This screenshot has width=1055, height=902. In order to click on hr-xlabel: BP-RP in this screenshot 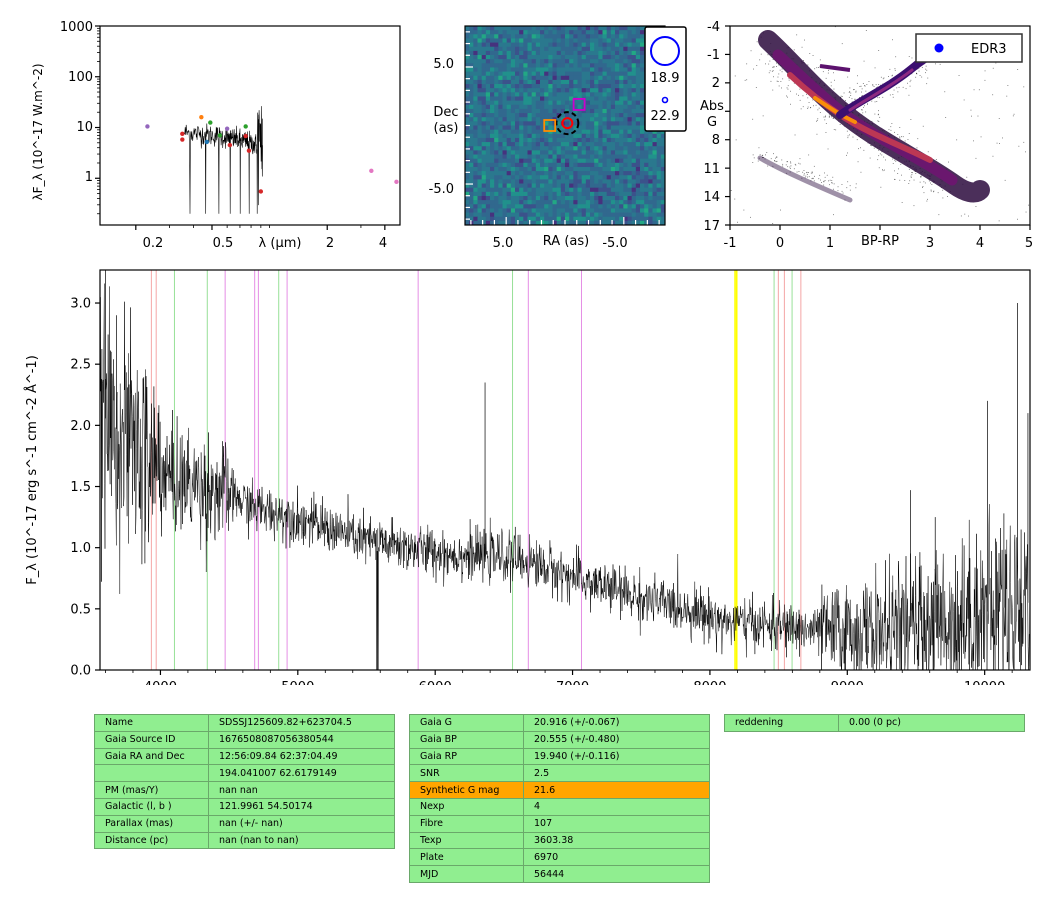, I will do `click(880, 241)`.